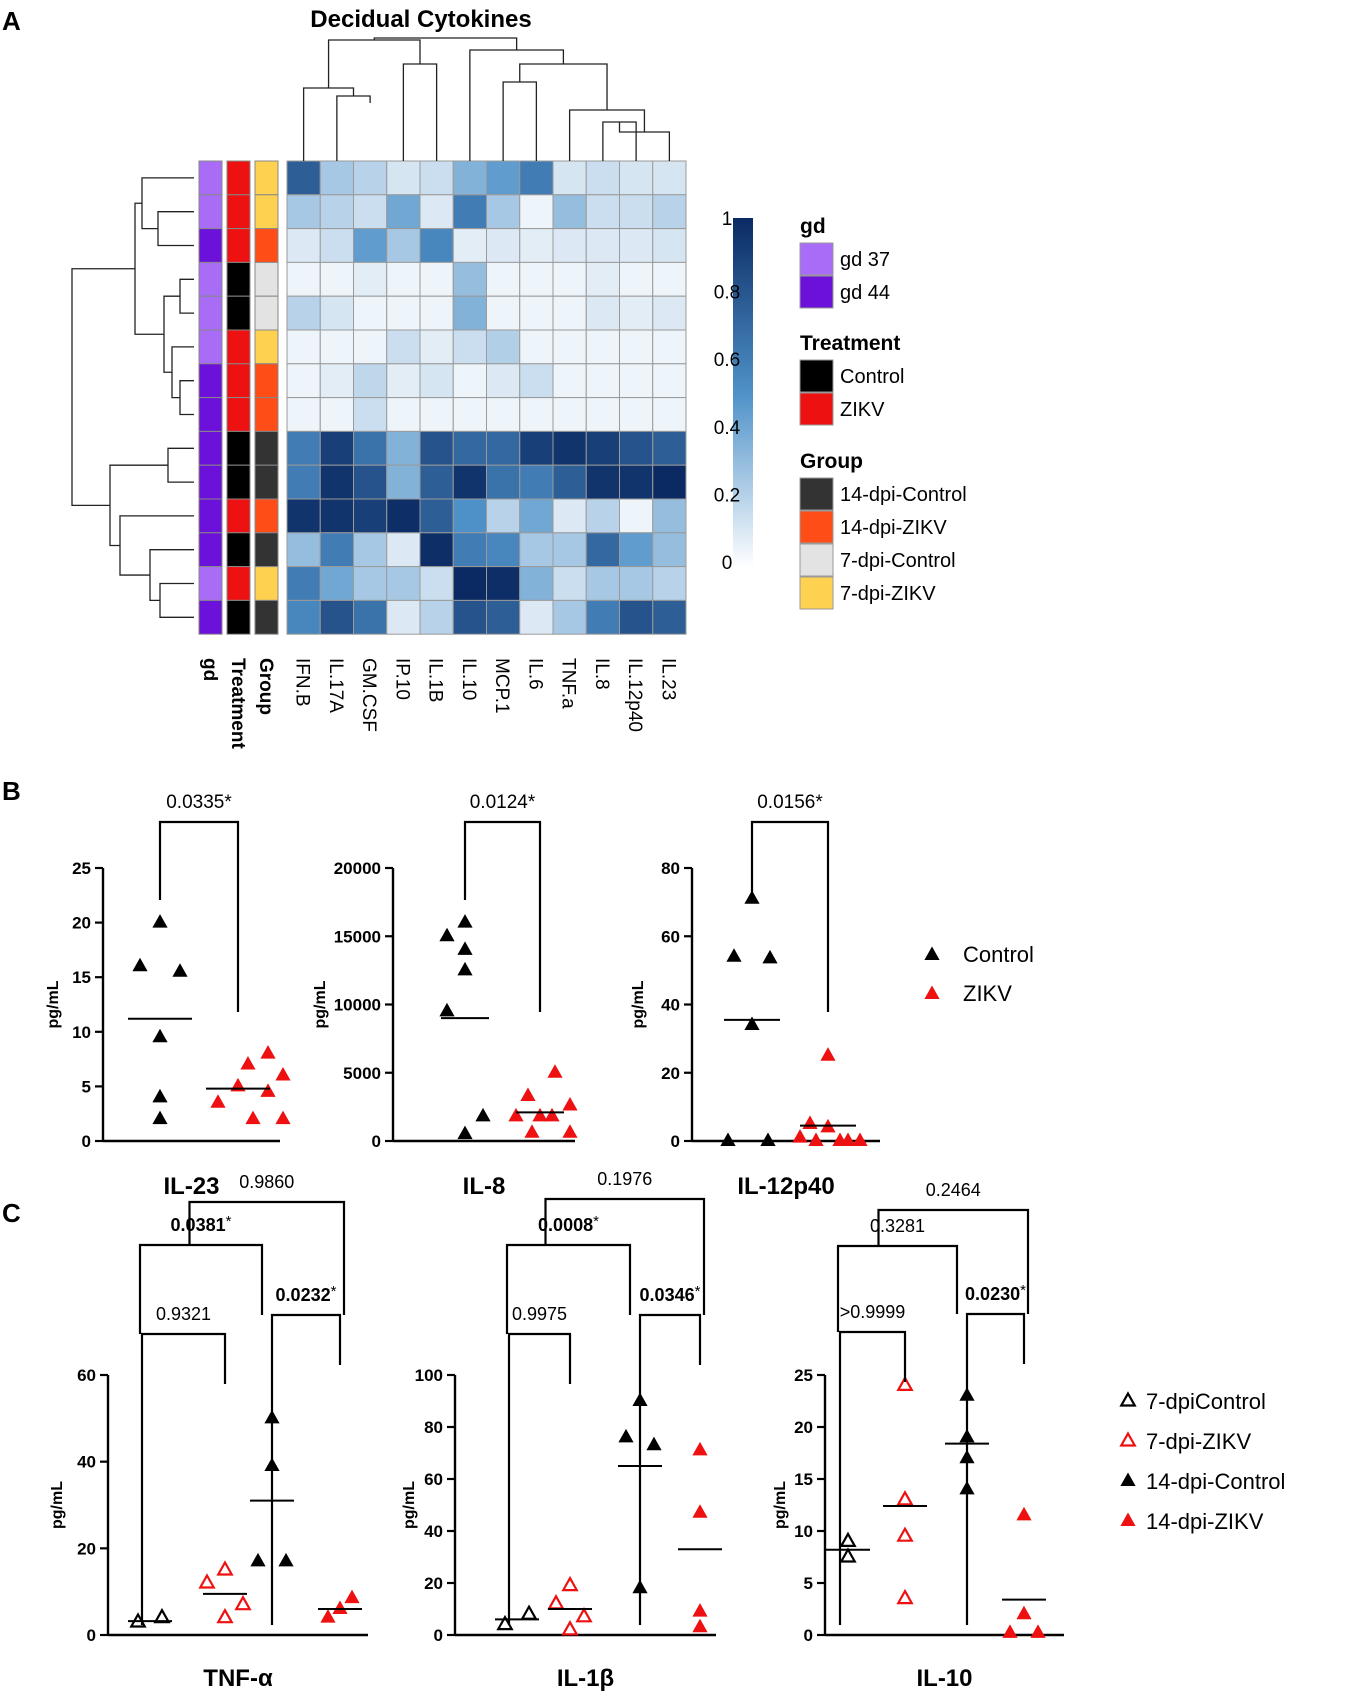 The image size is (1359, 1693). Describe the element at coordinates (596, 1221) in the screenshot. I see `p-value-asterisk: *` at that location.